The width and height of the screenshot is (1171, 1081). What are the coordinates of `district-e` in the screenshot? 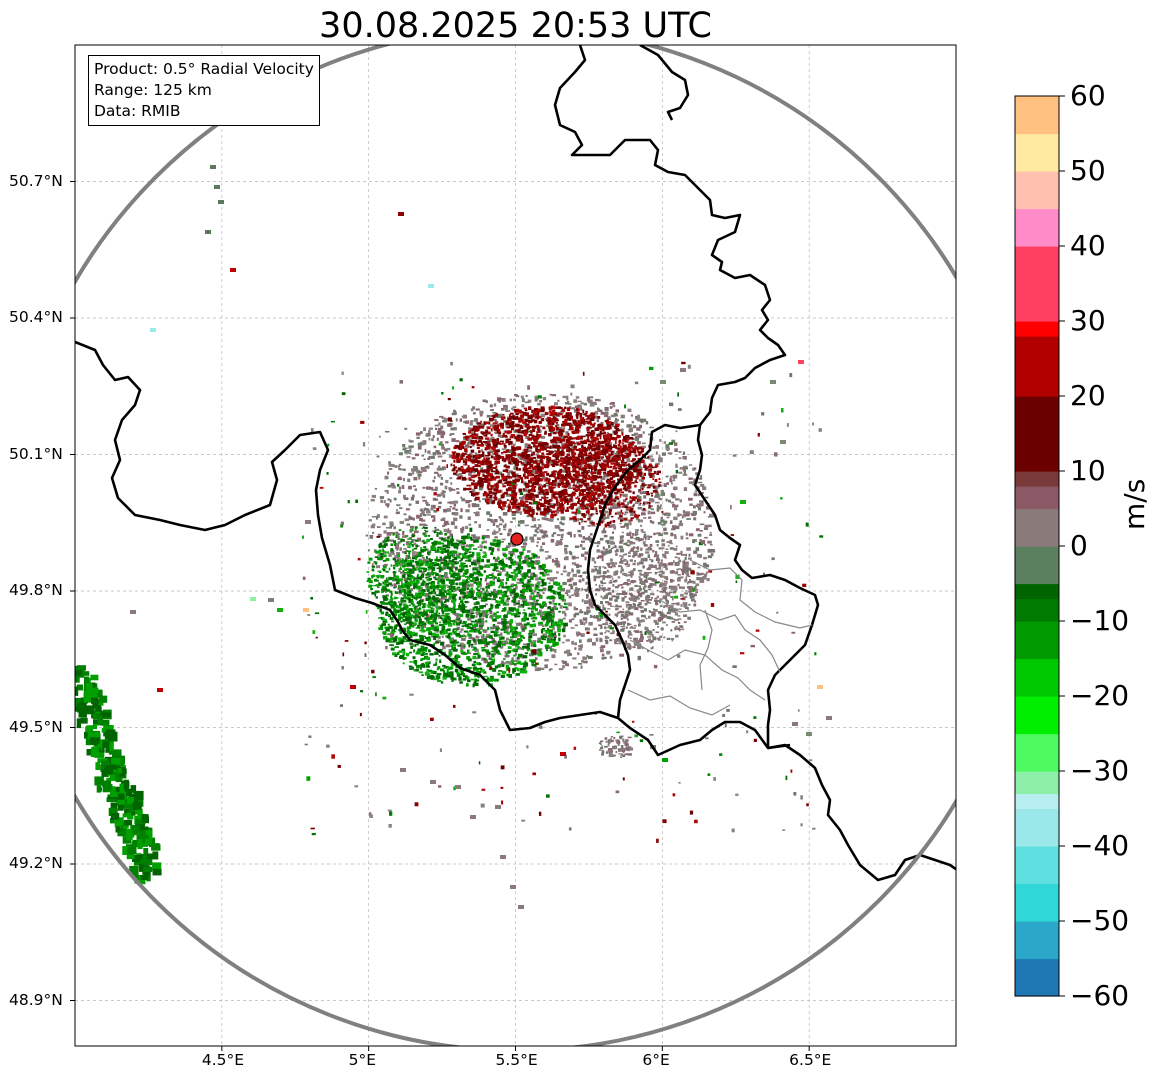 It's located at (706, 650).